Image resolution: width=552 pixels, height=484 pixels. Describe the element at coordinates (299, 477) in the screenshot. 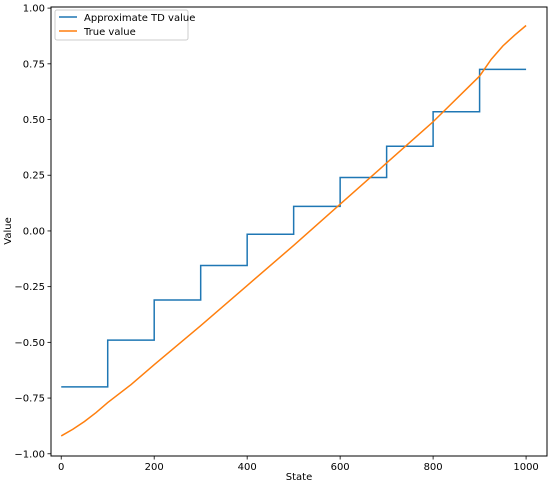

I see `x-axis-label: State` at that location.